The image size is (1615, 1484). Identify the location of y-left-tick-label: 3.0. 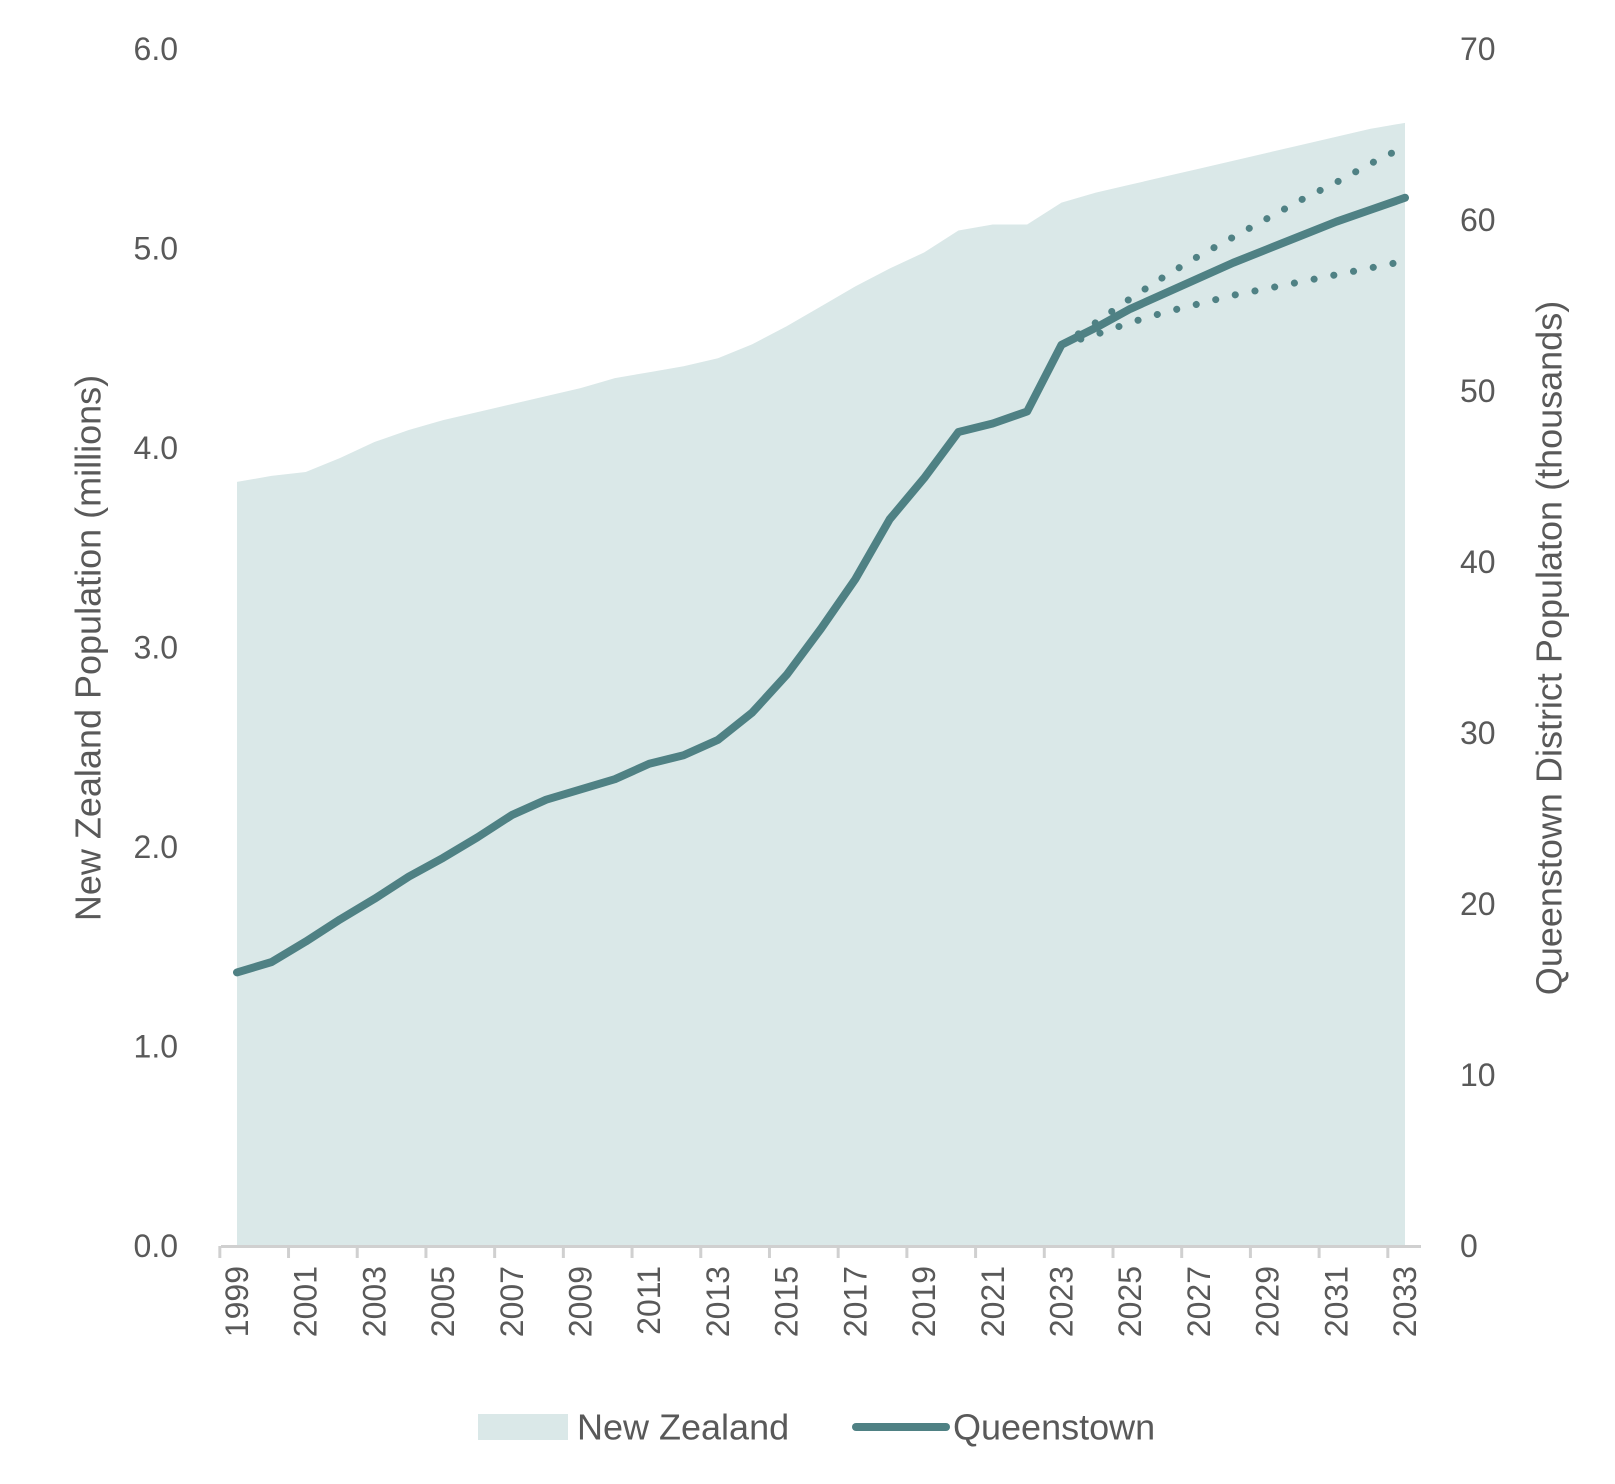
(156, 648).